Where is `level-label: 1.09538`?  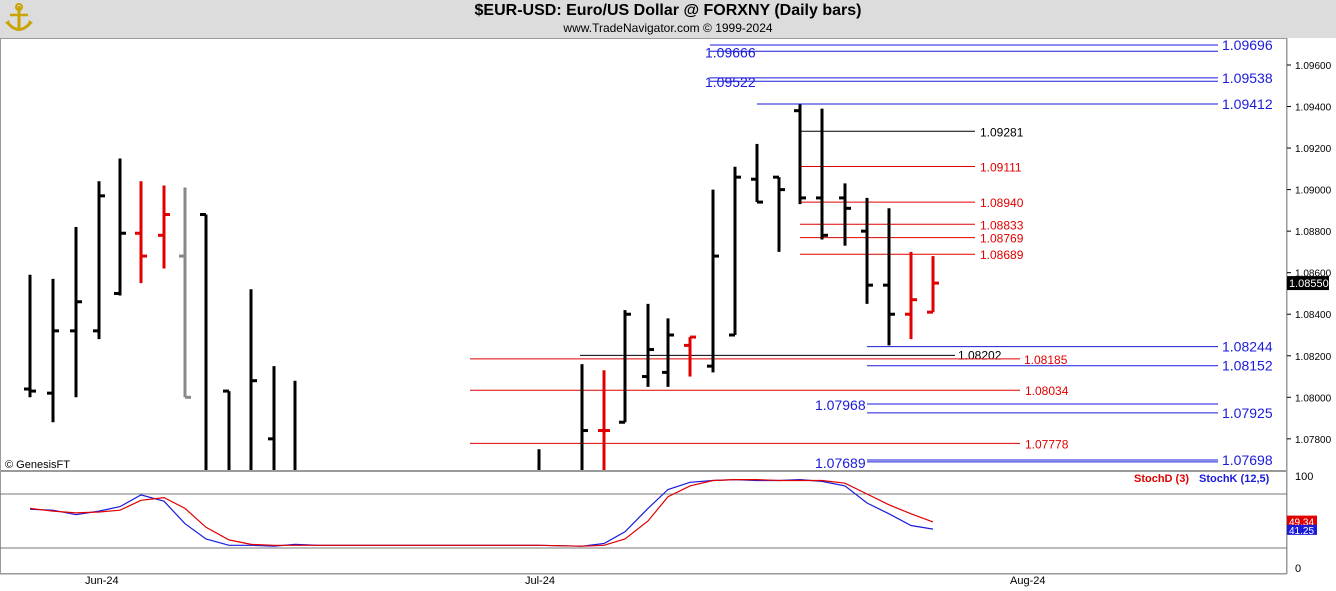
level-label: 1.09538 is located at coordinates (1247, 78).